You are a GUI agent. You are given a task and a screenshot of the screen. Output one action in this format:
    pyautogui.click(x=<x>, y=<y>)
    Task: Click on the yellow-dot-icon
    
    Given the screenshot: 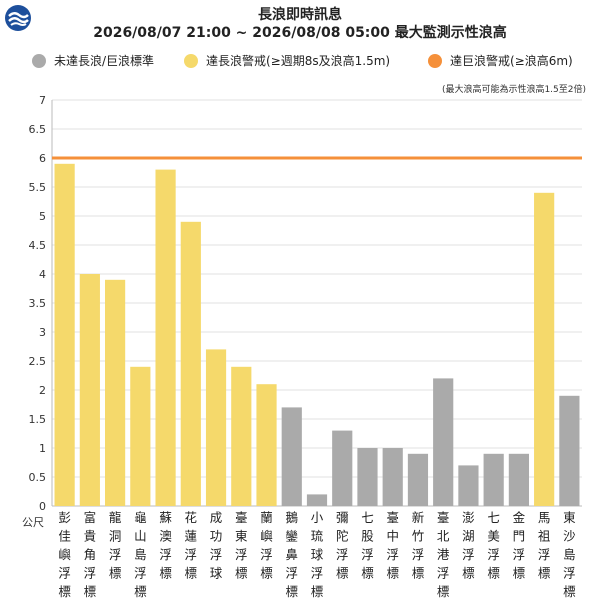 What is the action you would take?
    pyautogui.click(x=191, y=60)
    